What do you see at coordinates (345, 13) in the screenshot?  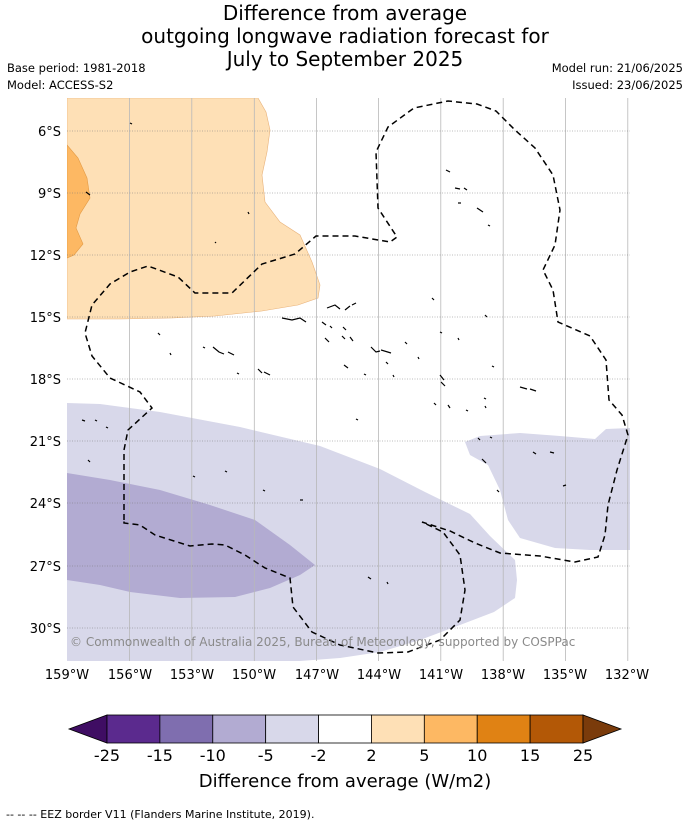 I see `title-line-1: Difference from average` at bounding box center [345, 13].